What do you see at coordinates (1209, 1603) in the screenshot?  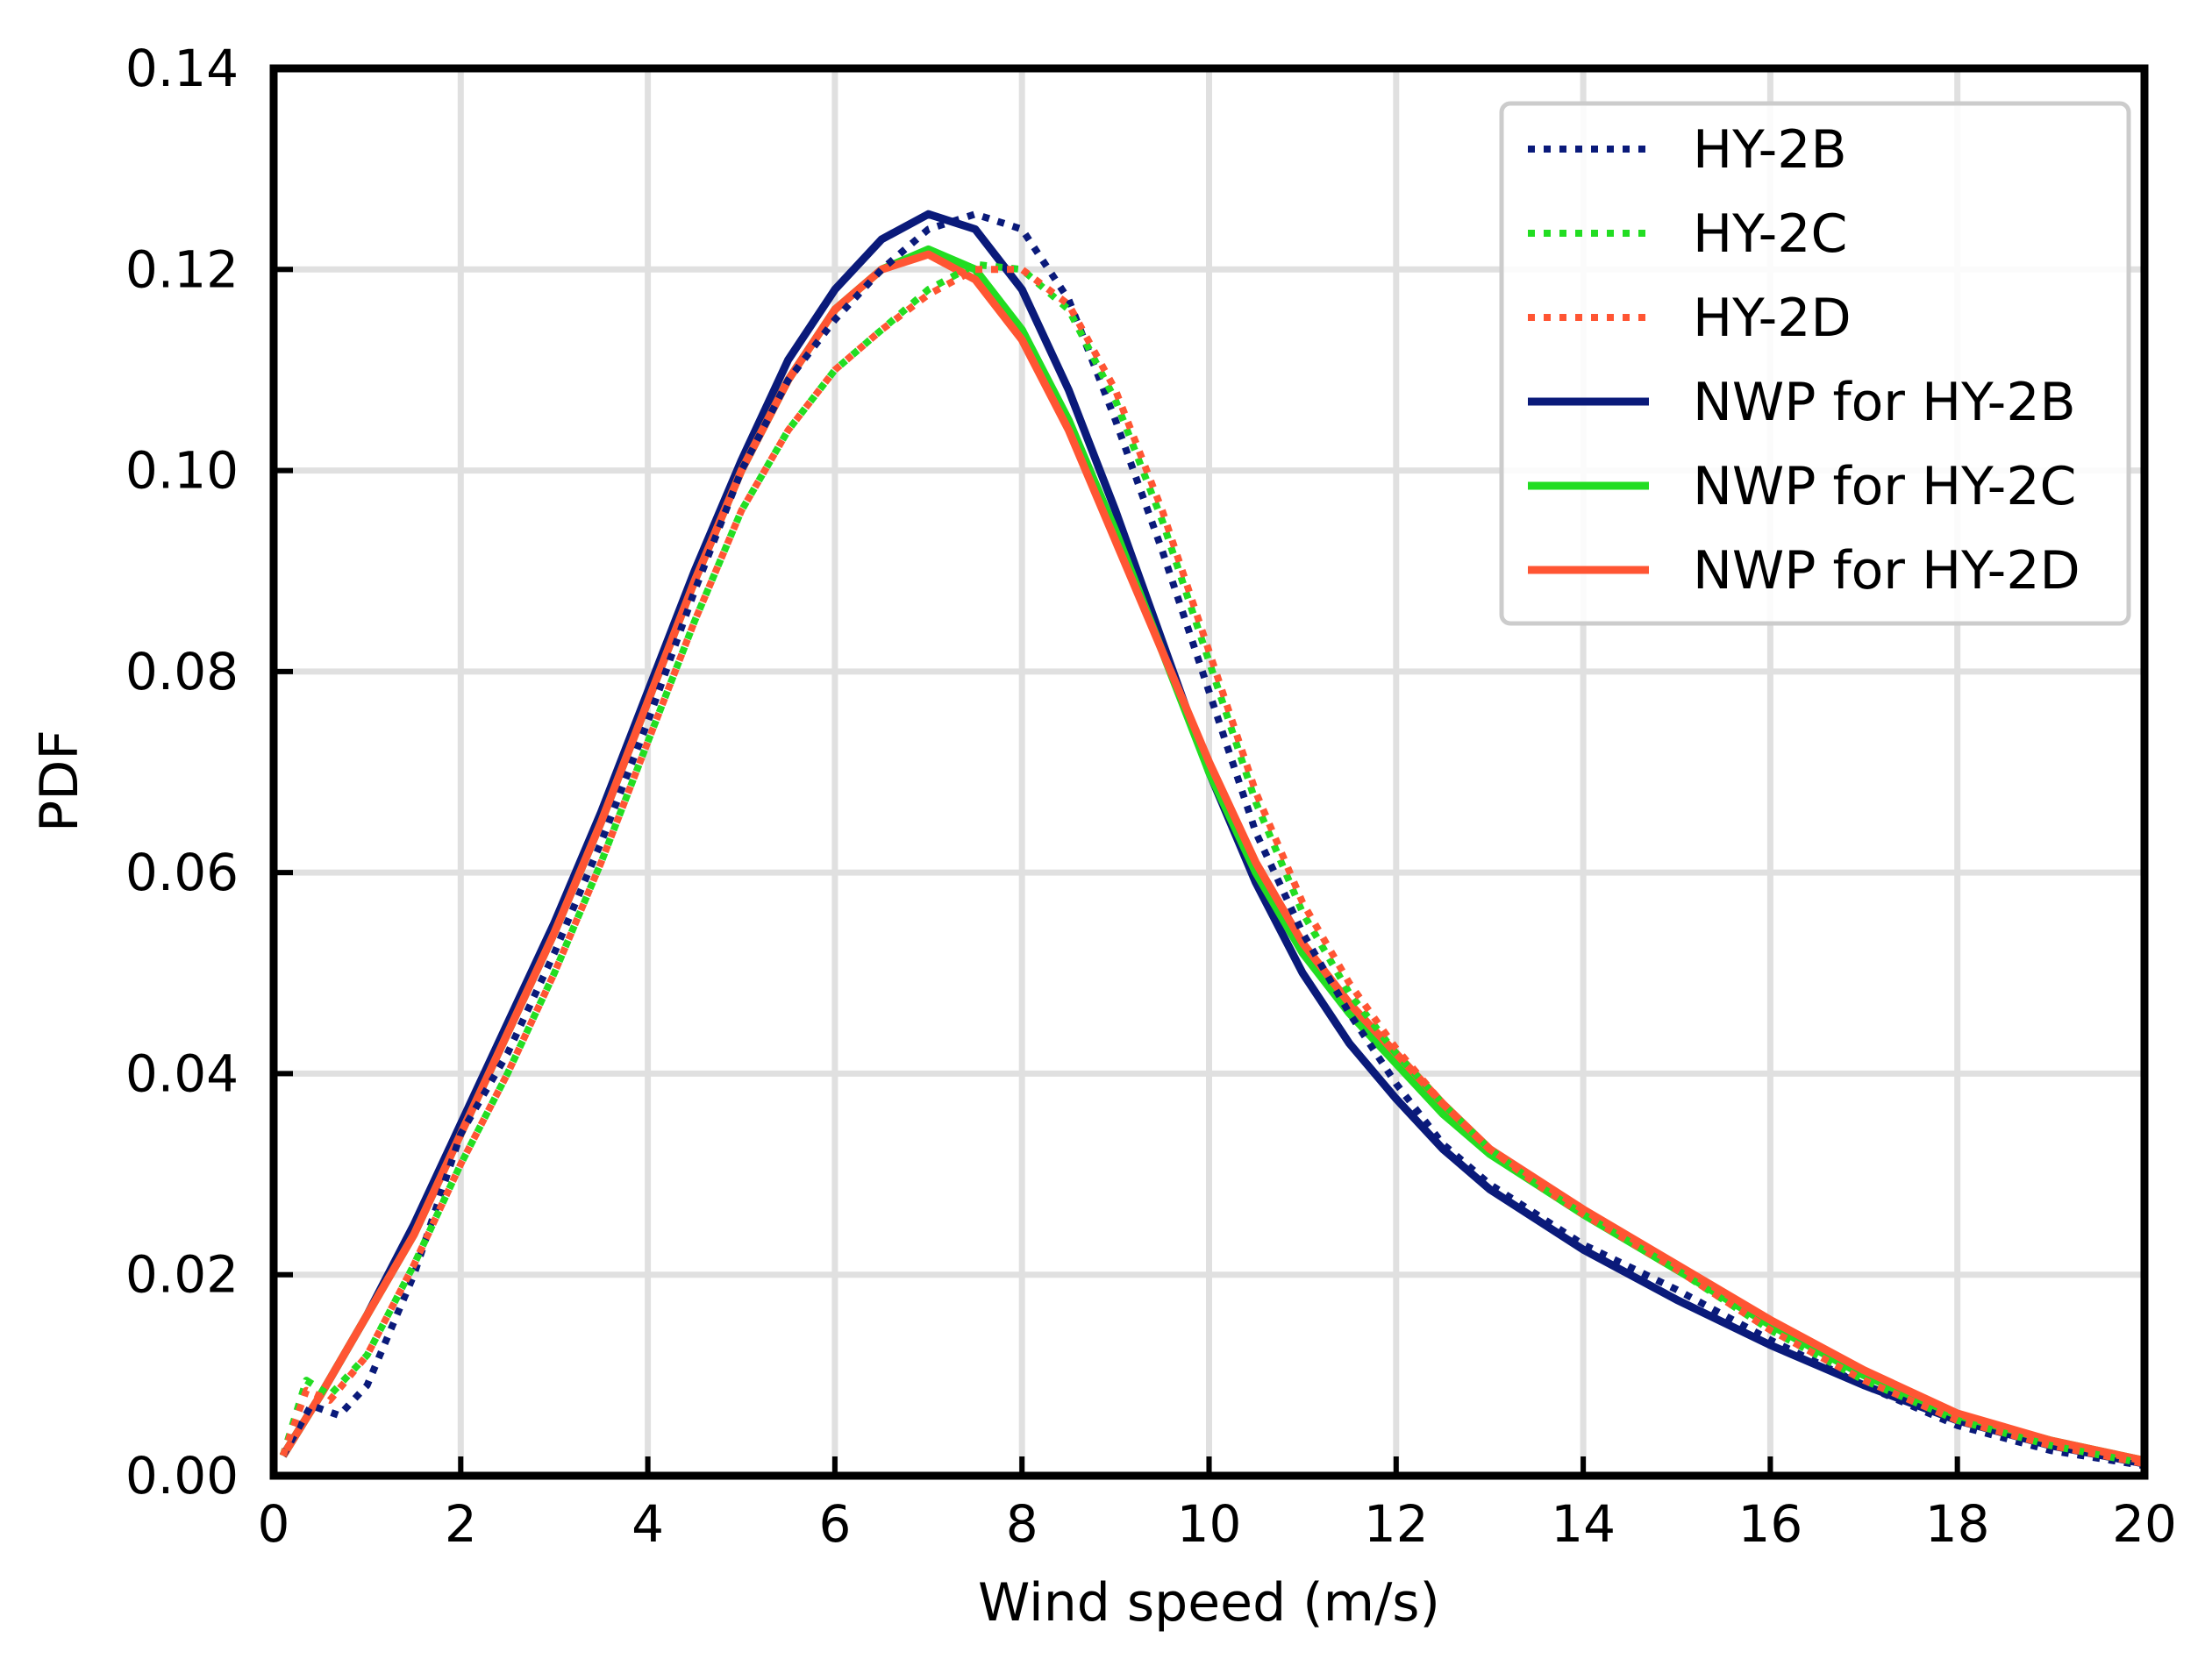 I see `x-axis-label: Wind speed (m/s)` at bounding box center [1209, 1603].